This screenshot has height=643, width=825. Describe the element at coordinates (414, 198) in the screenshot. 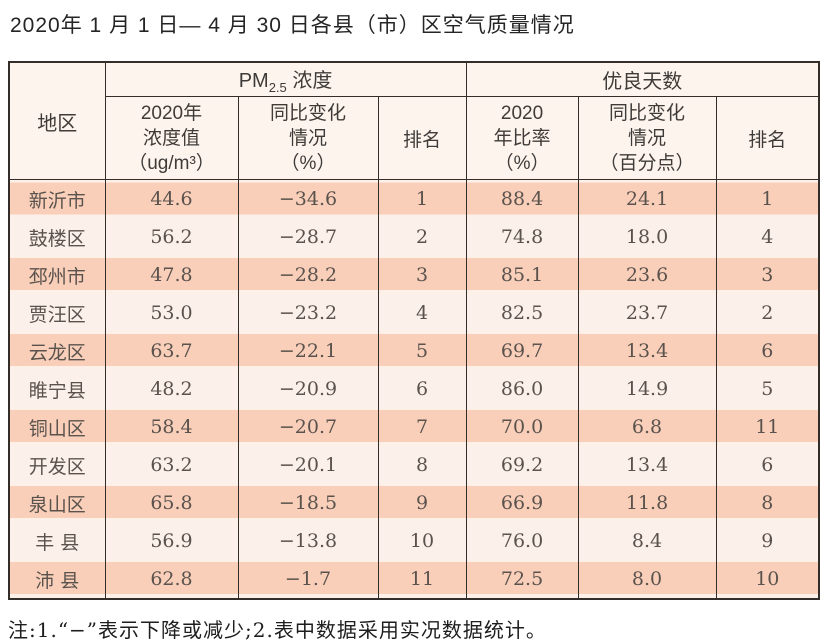

I see `table-row: 新沂市 44.6 −34.6 1 88.4 24.1 1` at that location.